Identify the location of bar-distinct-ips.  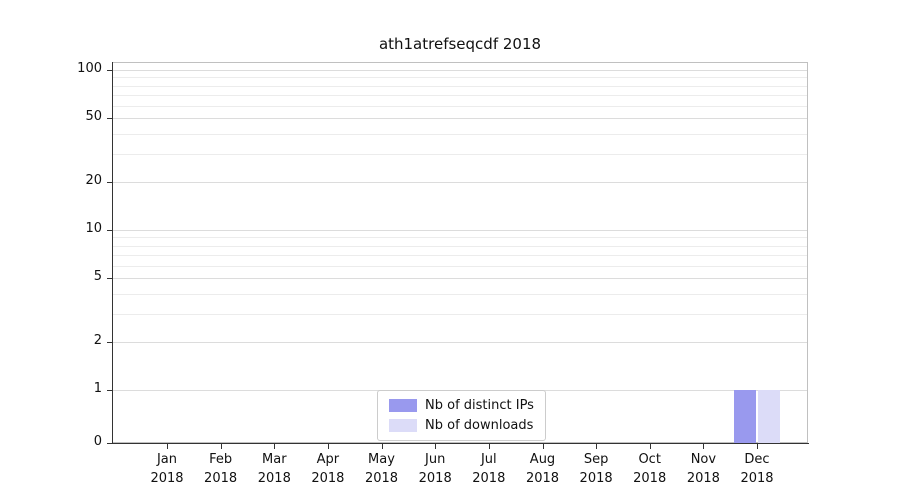
(745, 416).